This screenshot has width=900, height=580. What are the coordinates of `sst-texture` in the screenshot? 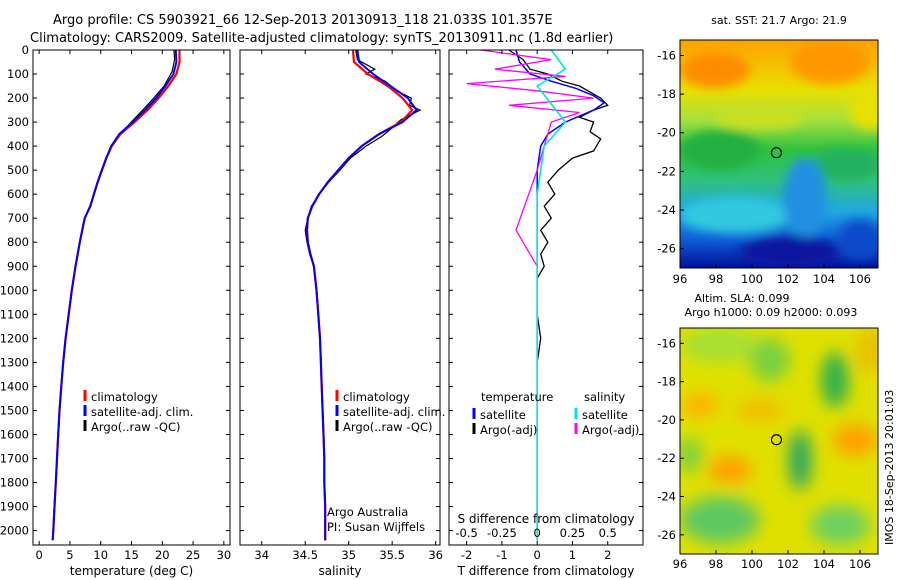 It's located at (779, 154).